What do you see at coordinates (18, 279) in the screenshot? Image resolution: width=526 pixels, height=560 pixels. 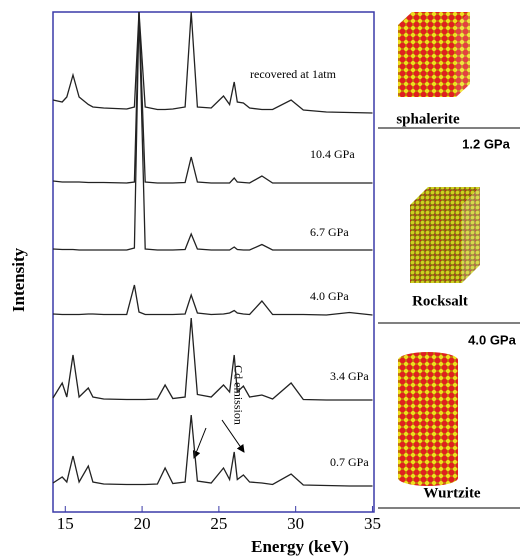 I see `y-axis-label: Intensity` at bounding box center [18, 279].